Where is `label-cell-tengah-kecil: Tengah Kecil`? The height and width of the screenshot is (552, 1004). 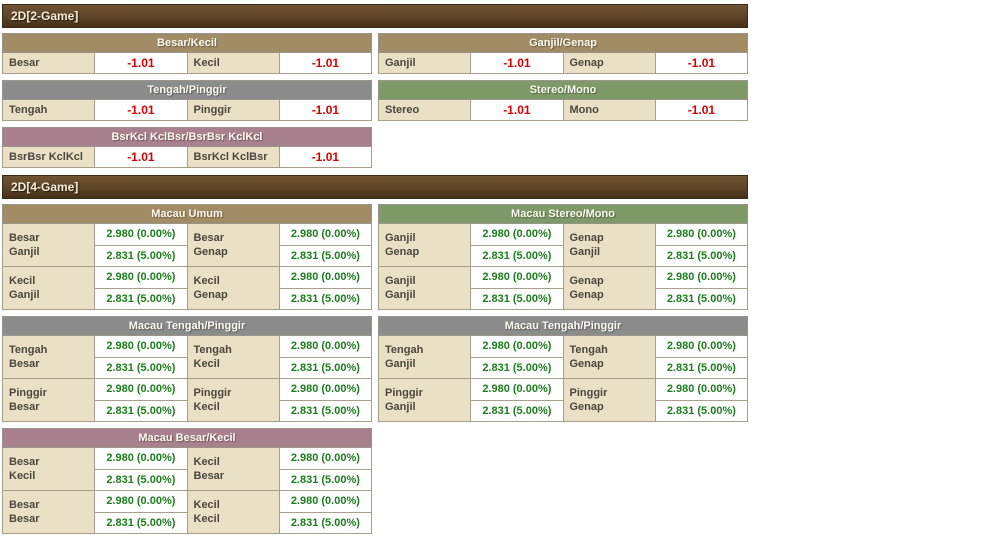
label-cell-tengah-kecil: Tengah Kecil is located at coordinates (233, 357).